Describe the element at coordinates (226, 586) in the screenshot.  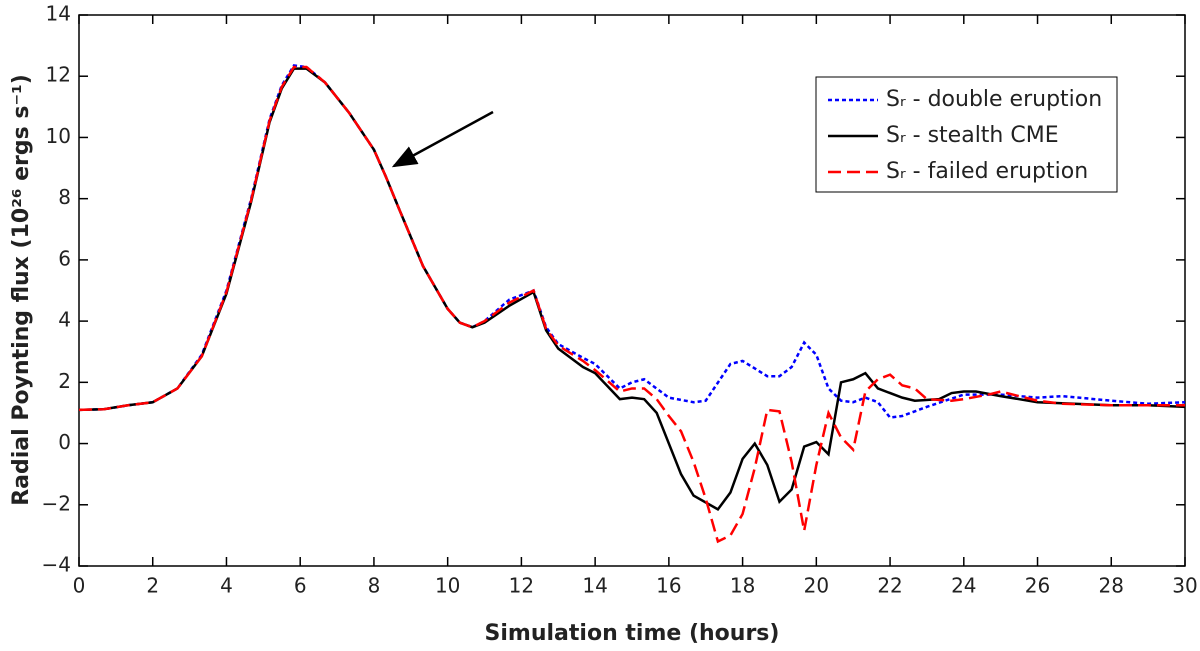
I see `x-tick-label: 4` at that location.